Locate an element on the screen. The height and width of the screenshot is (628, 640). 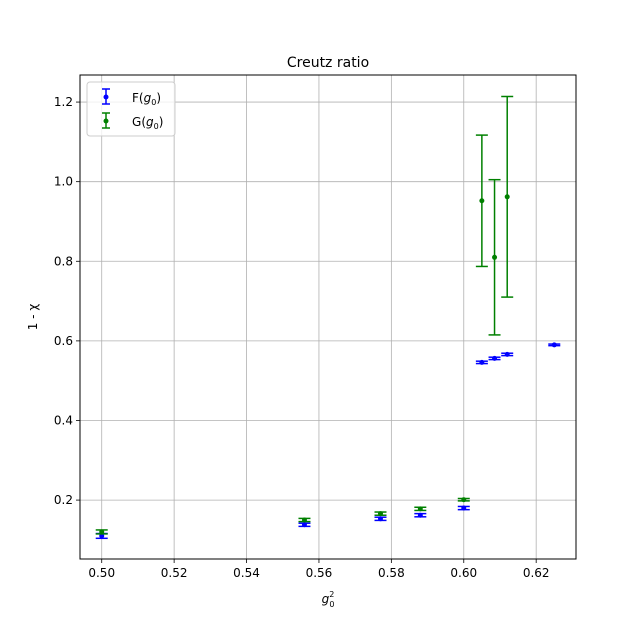
y-tick-label: 0.4 is located at coordinates (63, 420).